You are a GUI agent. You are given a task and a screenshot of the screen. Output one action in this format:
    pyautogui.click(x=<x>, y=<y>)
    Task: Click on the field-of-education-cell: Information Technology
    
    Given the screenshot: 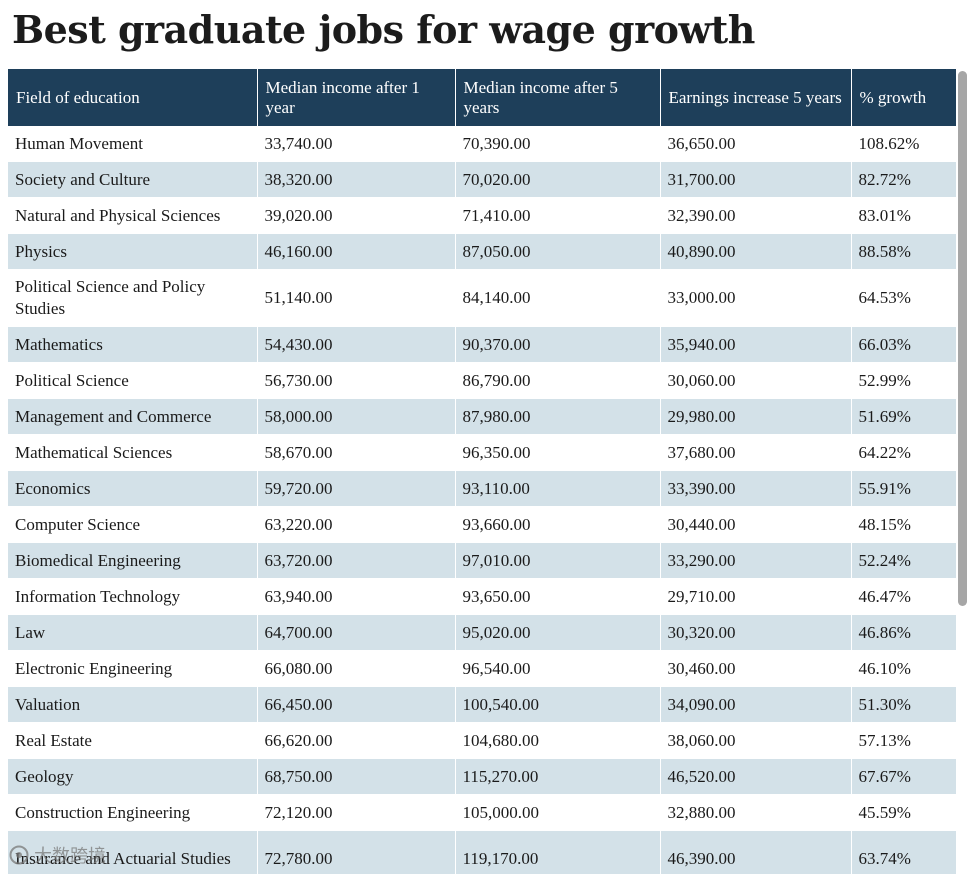 What is the action you would take?
    pyautogui.click(x=133, y=596)
    